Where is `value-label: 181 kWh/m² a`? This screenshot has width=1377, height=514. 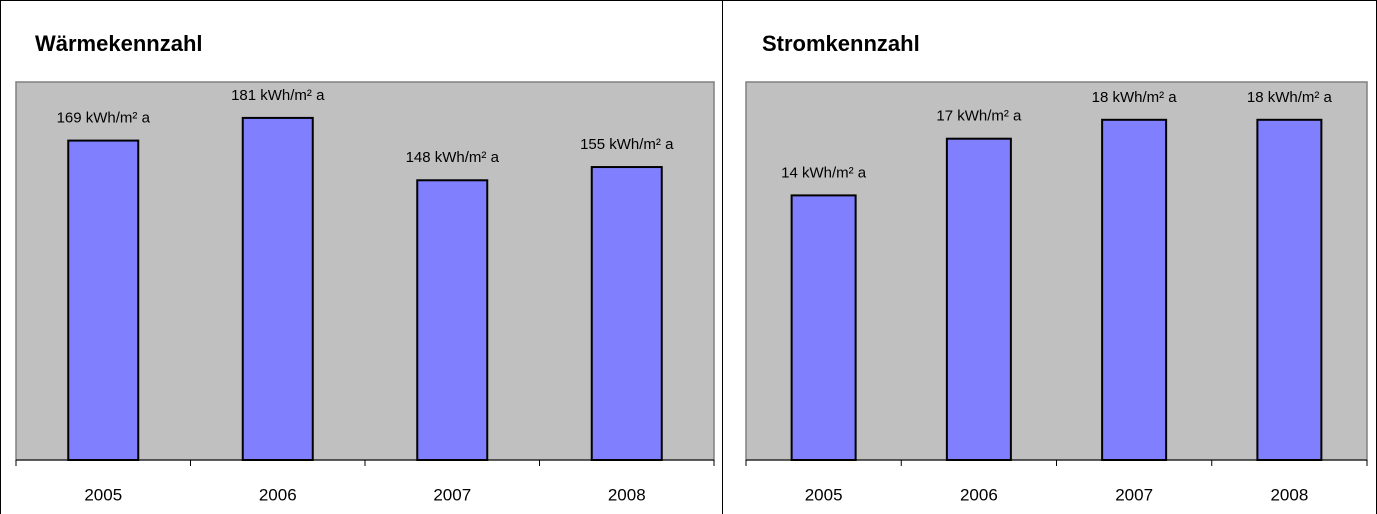
value-label: 181 kWh/m² a is located at coordinates (278, 95).